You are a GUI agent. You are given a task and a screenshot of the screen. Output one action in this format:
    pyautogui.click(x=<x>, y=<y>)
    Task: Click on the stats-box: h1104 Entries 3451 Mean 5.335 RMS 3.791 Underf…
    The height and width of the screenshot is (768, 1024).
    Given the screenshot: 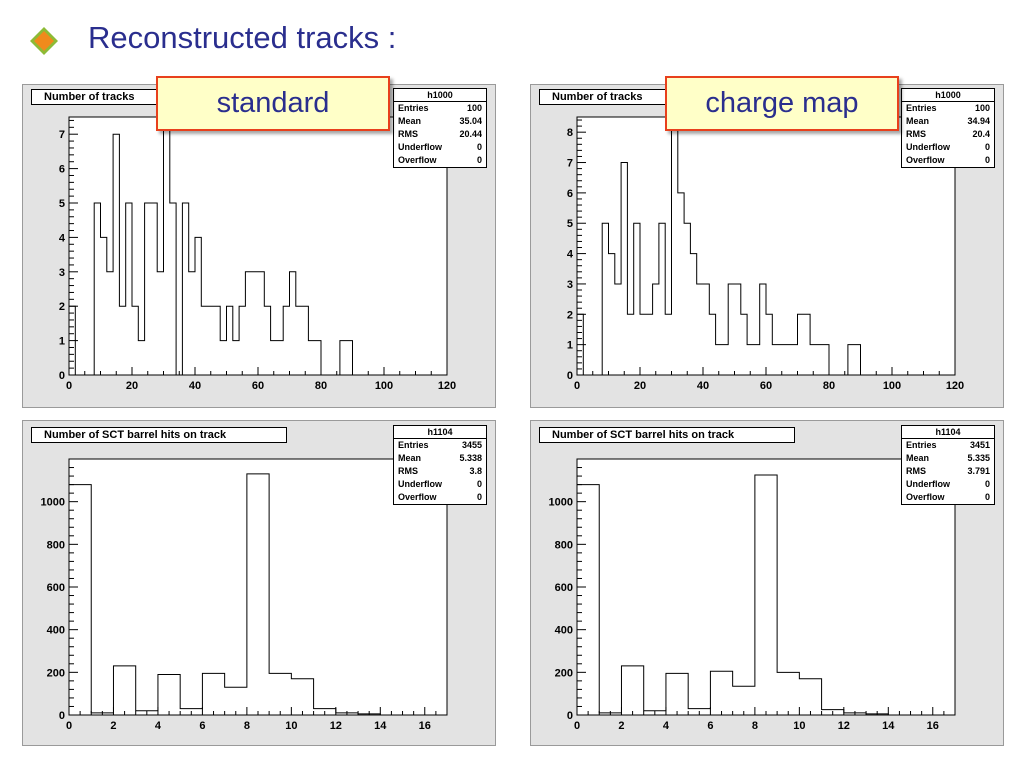 What is the action you would take?
    pyautogui.click(x=948, y=465)
    